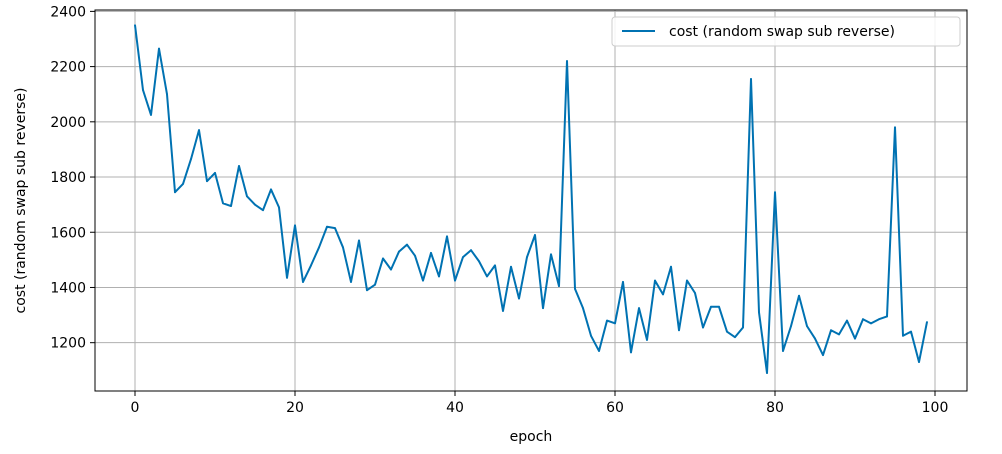 Image resolution: width=1002 pixels, height=454 pixels. What do you see at coordinates (68, 233) in the screenshot?
I see `y-tick-label: 1600` at bounding box center [68, 233].